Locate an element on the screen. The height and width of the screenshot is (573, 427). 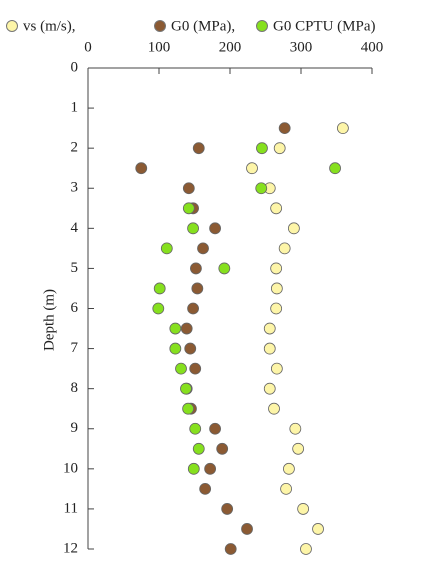
y-tick-label: 7 is located at coordinates (75, 348).